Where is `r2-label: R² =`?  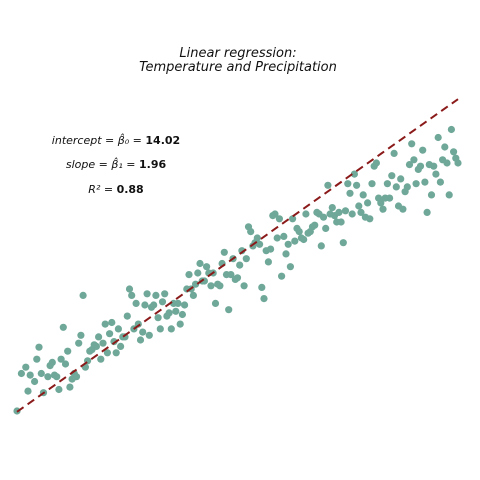 r2-label: R² = is located at coordinates (102, 189).